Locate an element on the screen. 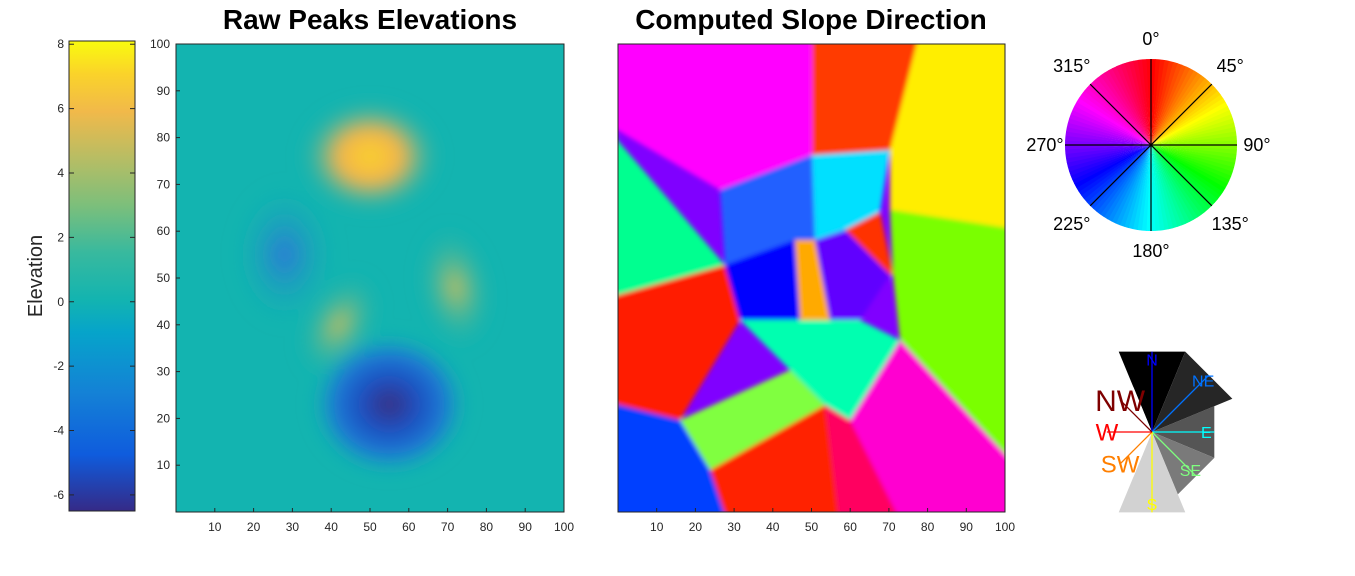  compass-legend: N NE E SE S SW WNW is located at coordinates (1164, 432).